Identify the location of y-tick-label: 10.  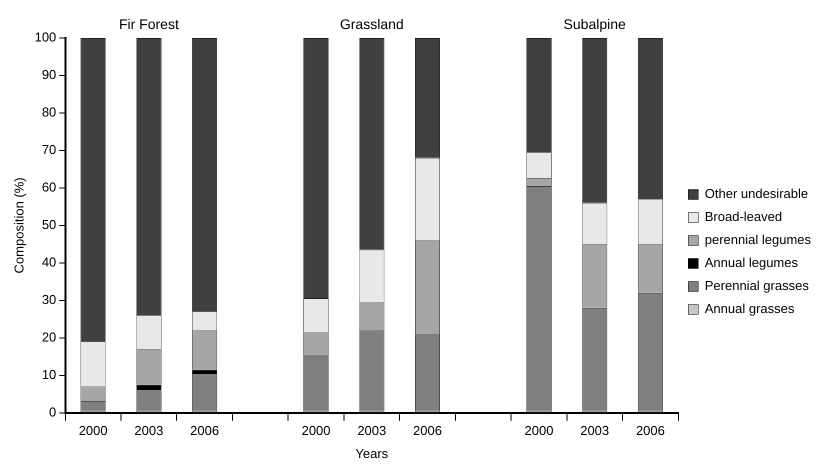
(49, 374).